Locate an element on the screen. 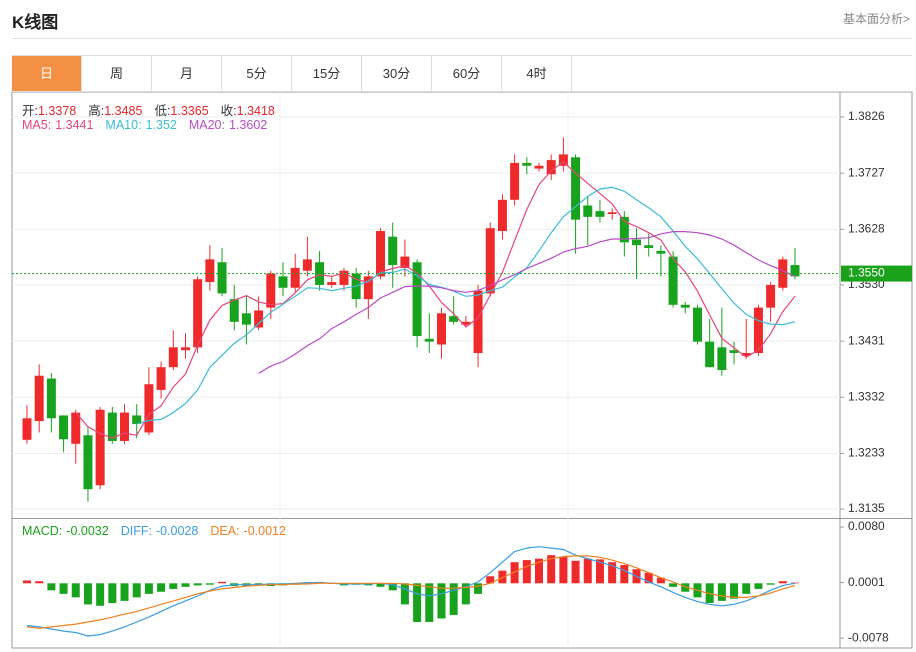 The image size is (916, 652). legend-item: MA5: 1.3441 is located at coordinates (57, 125).